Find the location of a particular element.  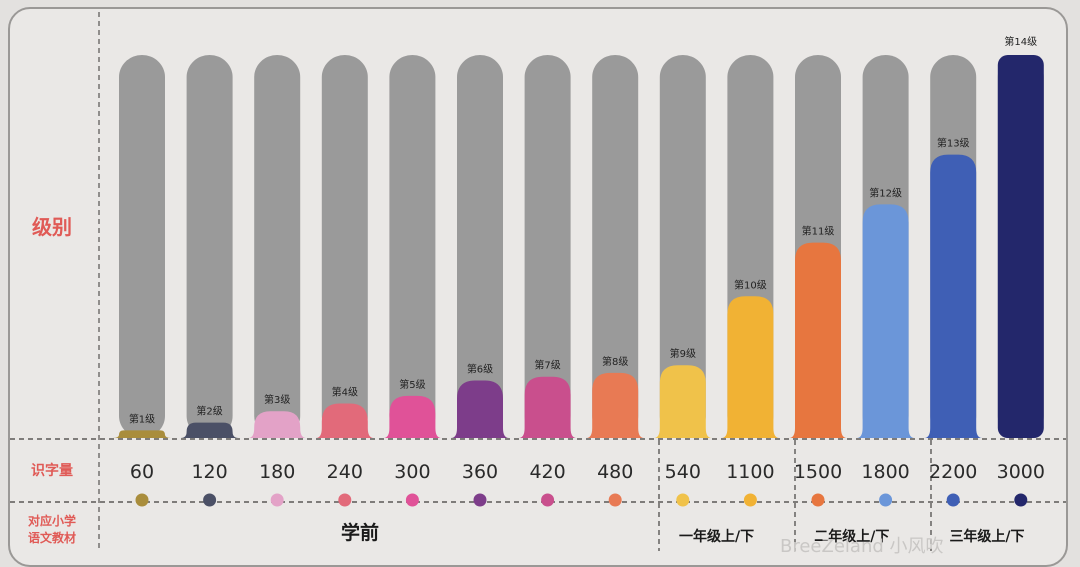

bar-level-label: 第11级 is located at coordinates (818, 231).